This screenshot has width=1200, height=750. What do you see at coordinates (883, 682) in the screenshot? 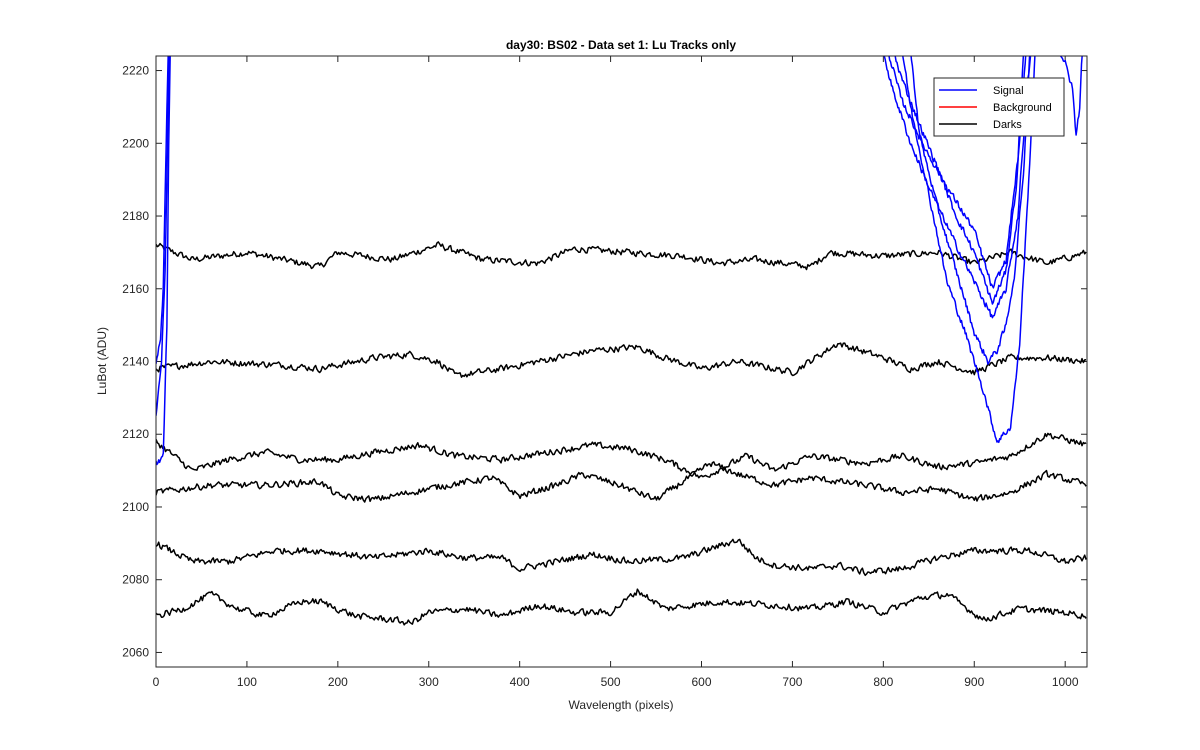
I see `x-tick-label: 800` at bounding box center [883, 682].